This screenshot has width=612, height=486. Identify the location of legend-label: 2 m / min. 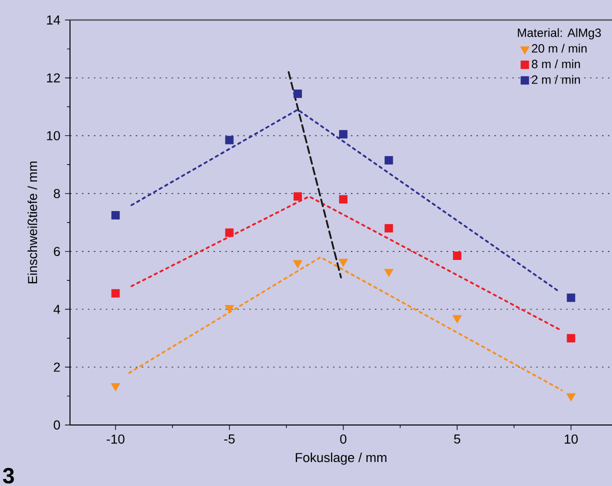
(556, 79).